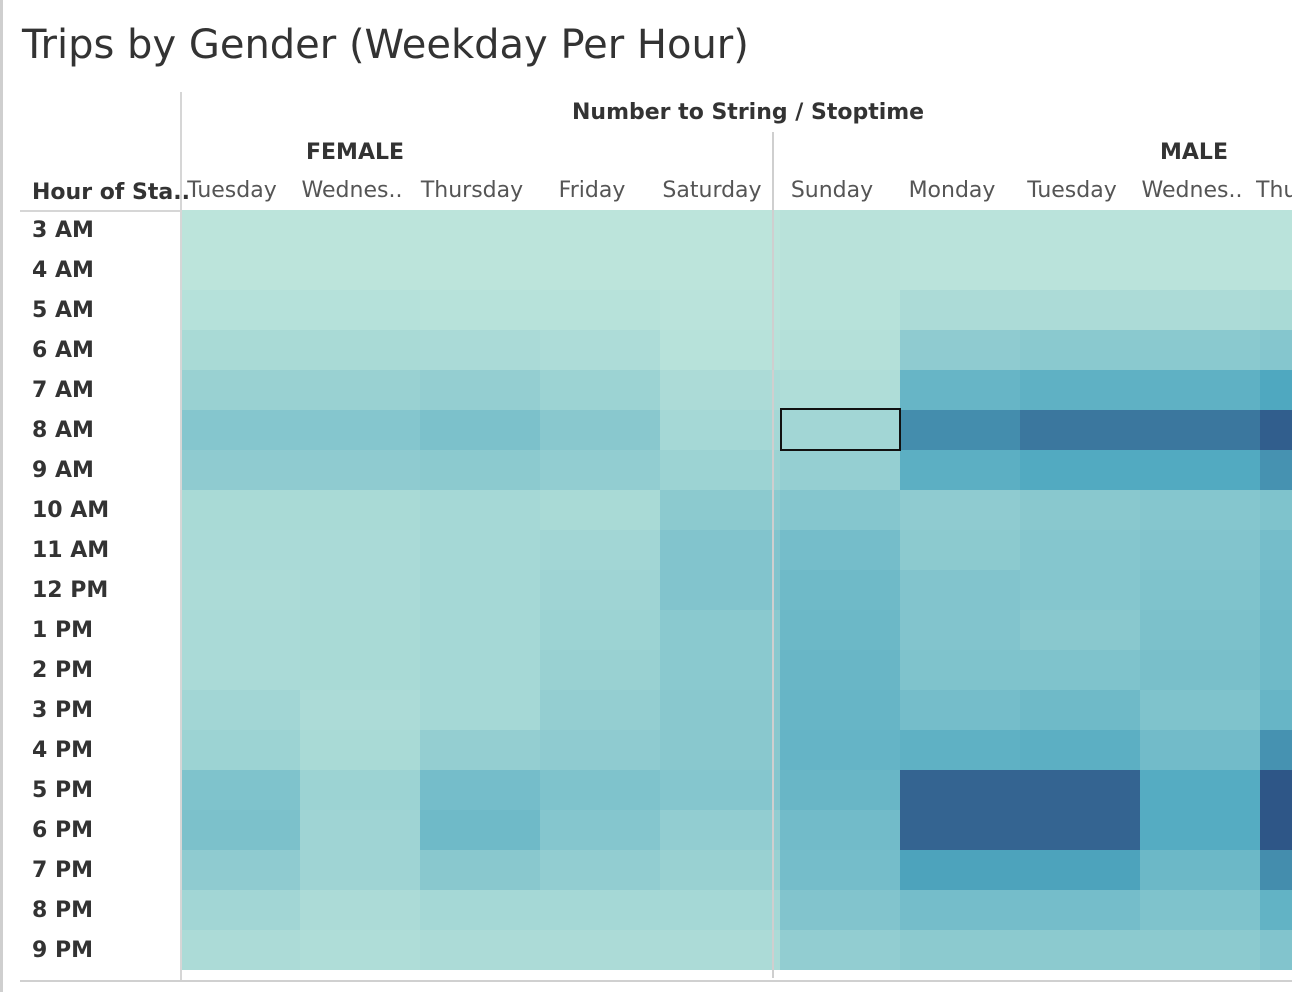 This screenshot has width=1292, height=992. What do you see at coordinates (840, 310) in the screenshot?
I see `heatmap-cell-5-am-male-sunday` at bounding box center [840, 310].